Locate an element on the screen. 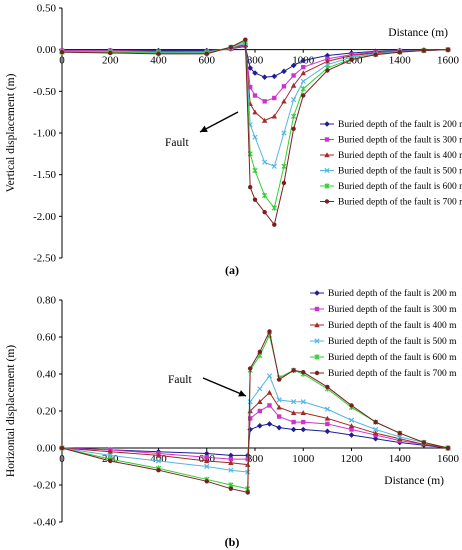 The image size is (462, 550). y-tick-label: -0.20 is located at coordinates (44, 486).